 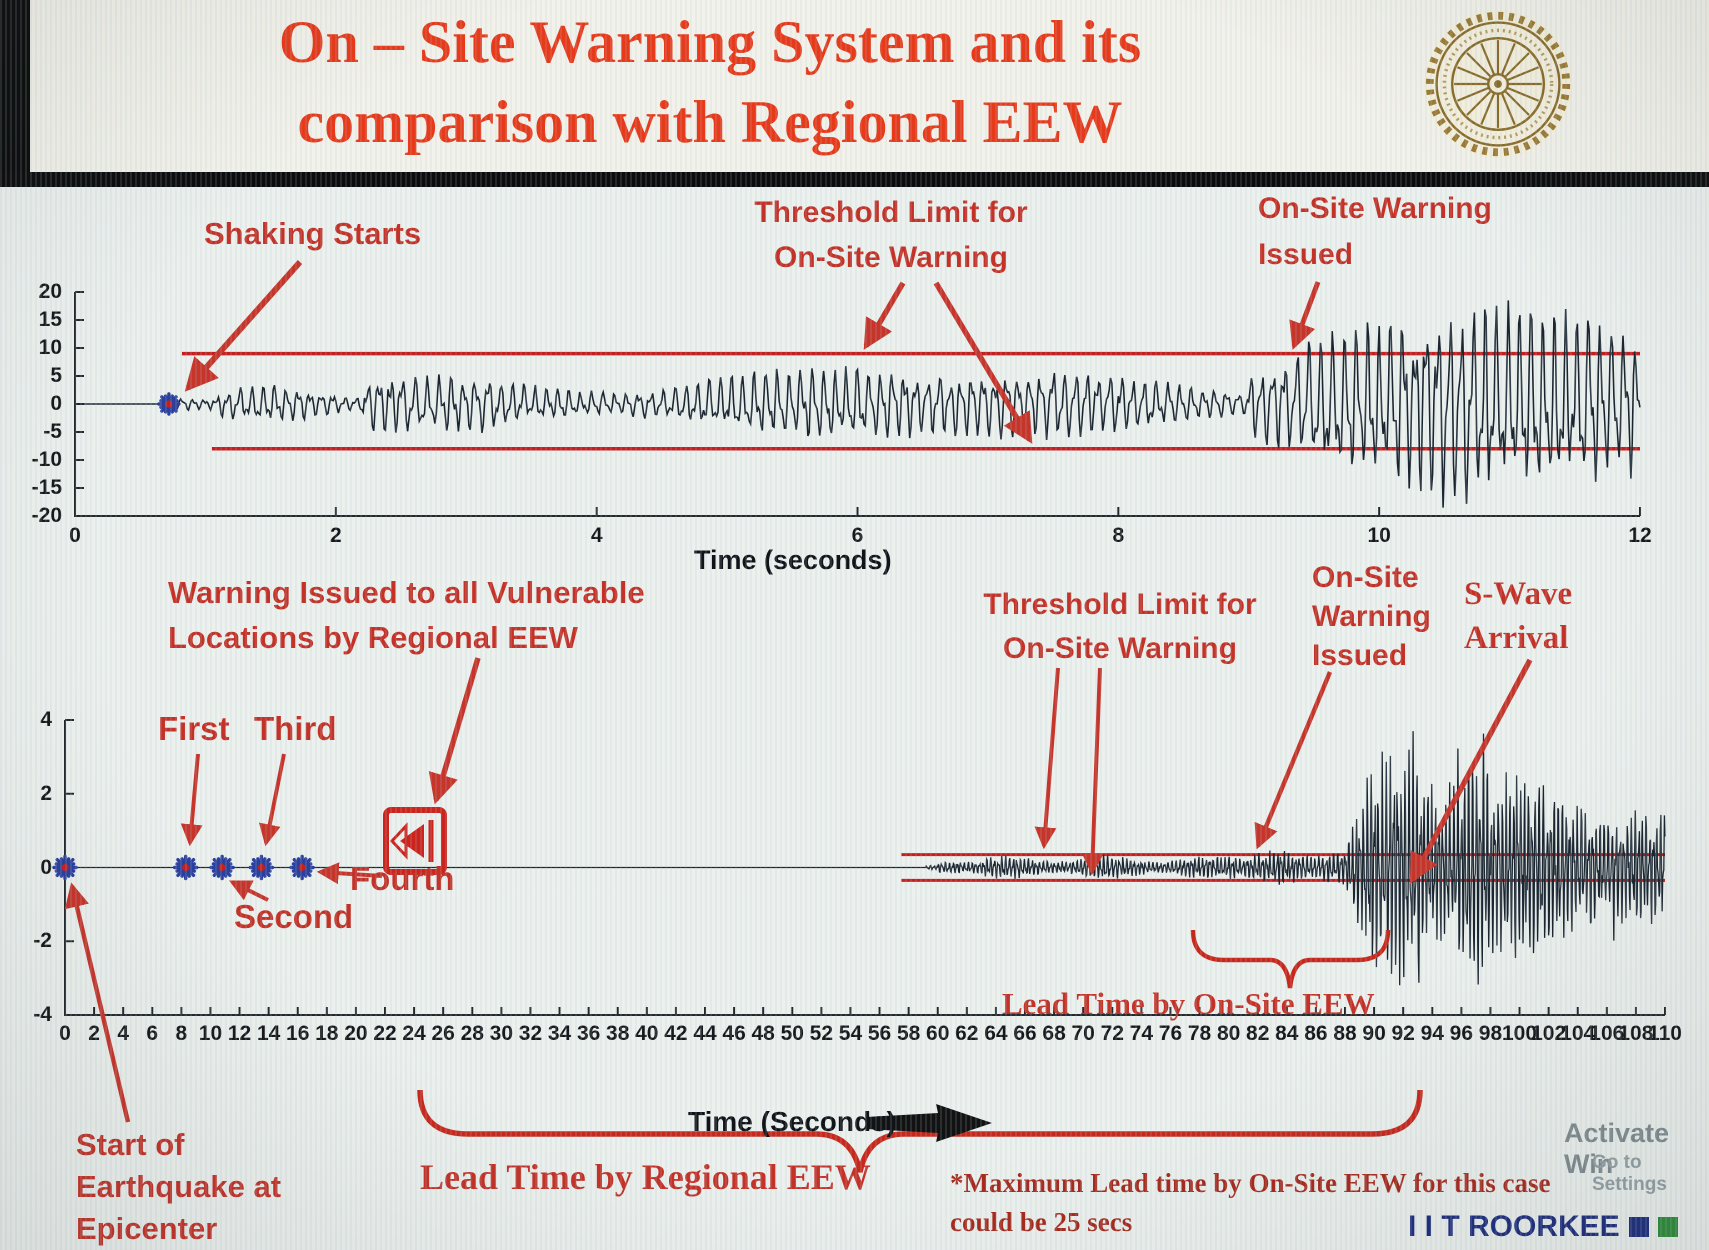 What do you see at coordinates (294, 916) in the screenshot?
I see `annotation-second: Second` at bounding box center [294, 916].